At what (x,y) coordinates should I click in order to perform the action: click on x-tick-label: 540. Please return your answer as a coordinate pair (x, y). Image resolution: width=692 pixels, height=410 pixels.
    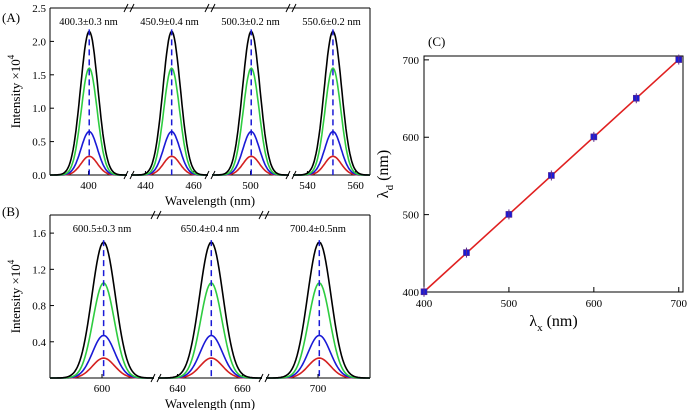
    Looking at the image, I should click on (307, 186).